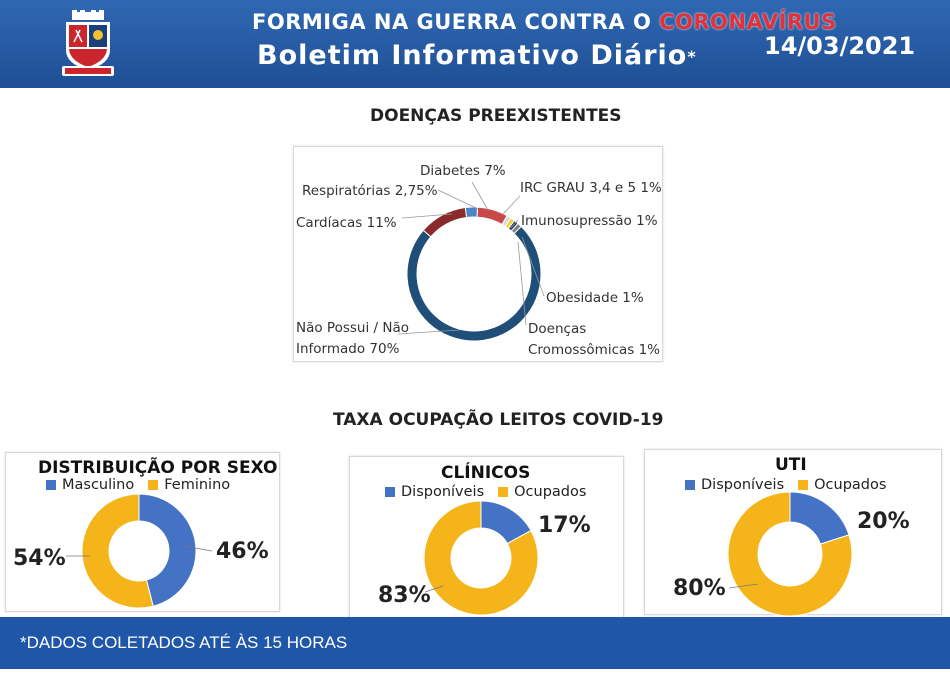  What do you see at coordinates (352, 338) in the screenshot?
I see `label-nao-possui: Não Possui / Não Informado 70%` at bounding box center [352, 338].